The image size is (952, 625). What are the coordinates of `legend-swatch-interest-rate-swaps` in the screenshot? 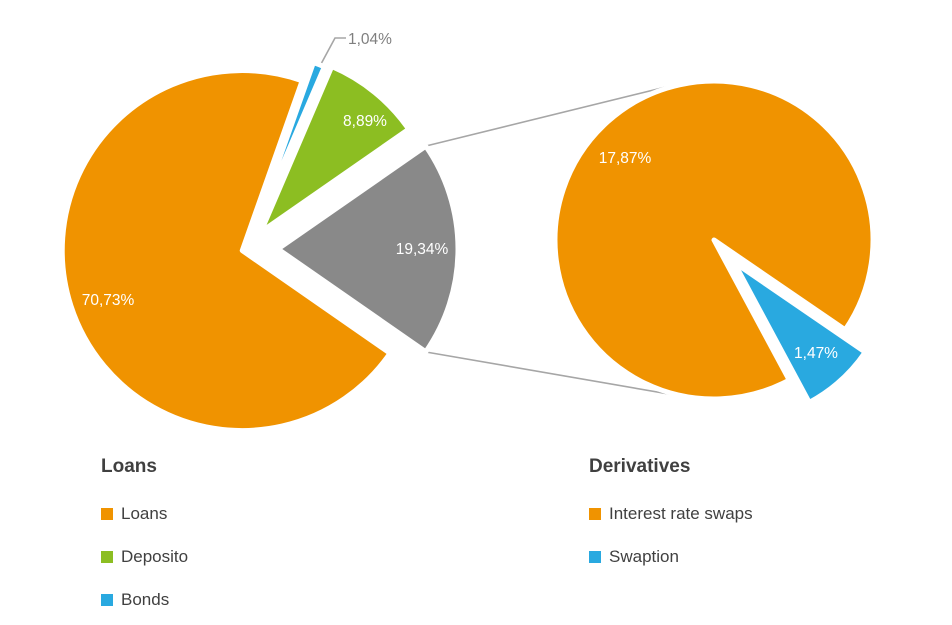 It's located at (595, 514).